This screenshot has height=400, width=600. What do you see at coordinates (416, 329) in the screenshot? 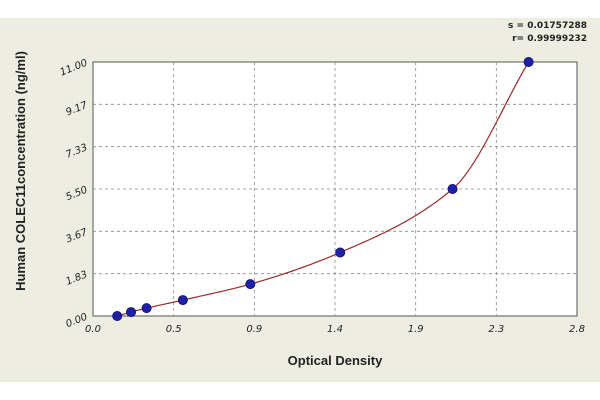
I see `x-tick-label: 1.9` at bounding box center [416, 329].